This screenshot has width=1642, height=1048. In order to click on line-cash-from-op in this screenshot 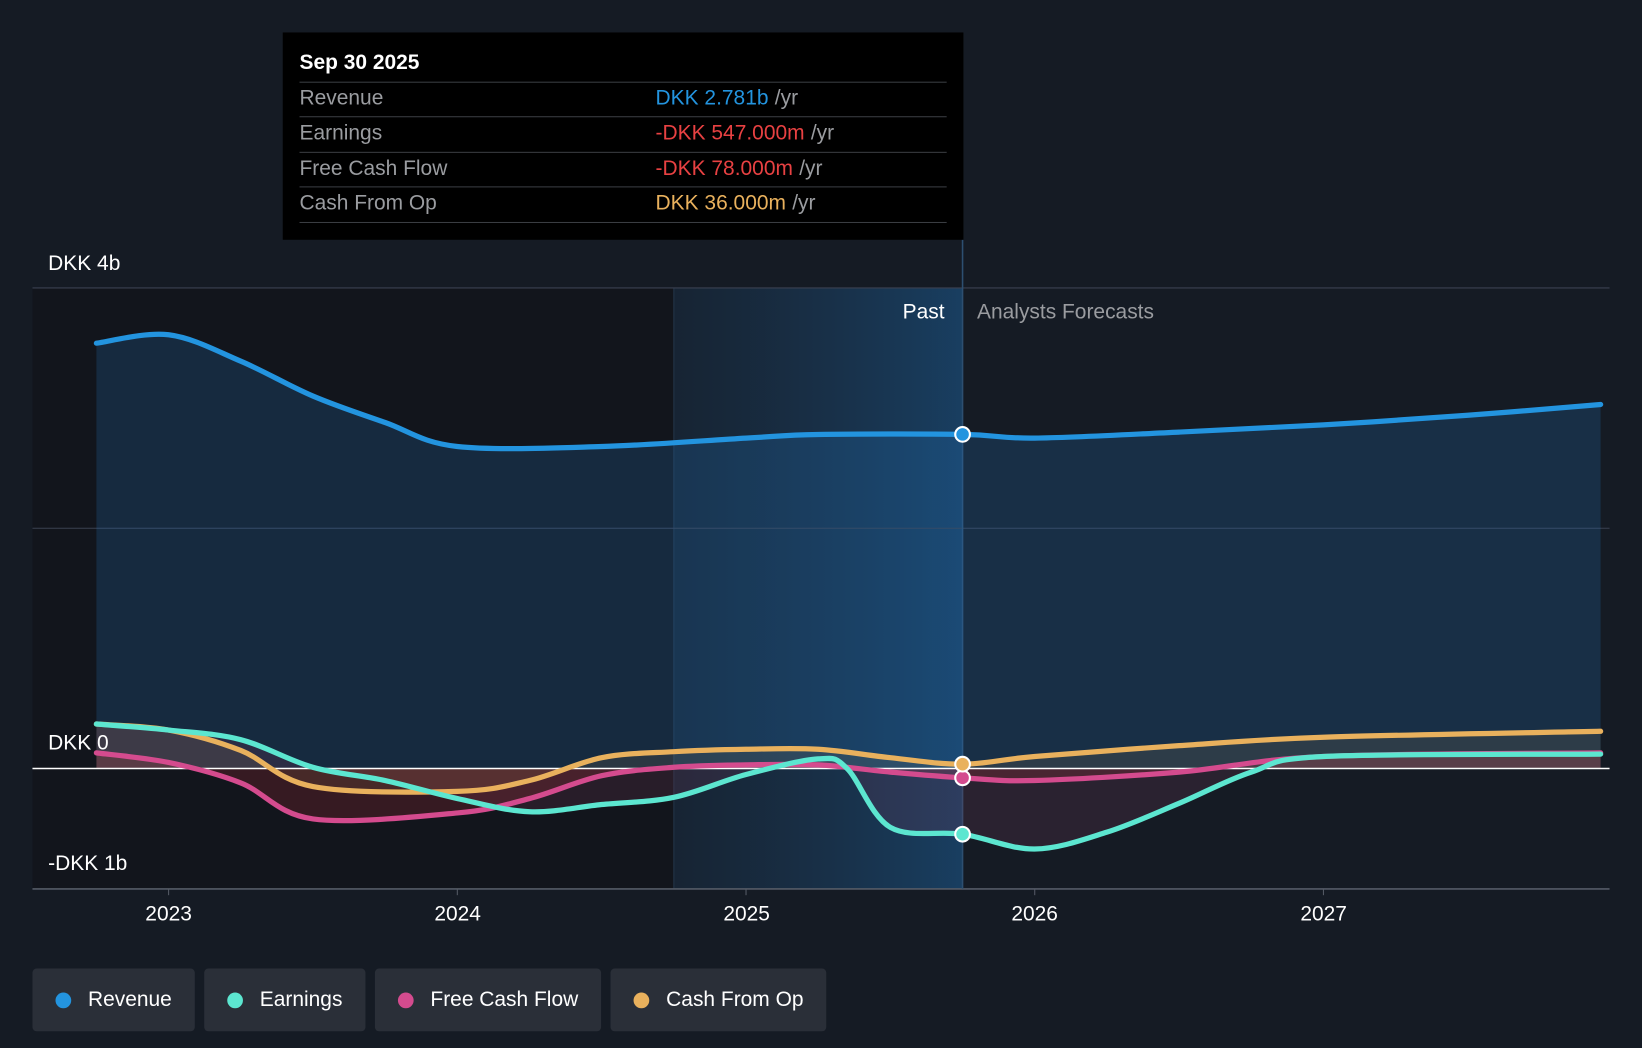, I will do `click(848, 758)`.